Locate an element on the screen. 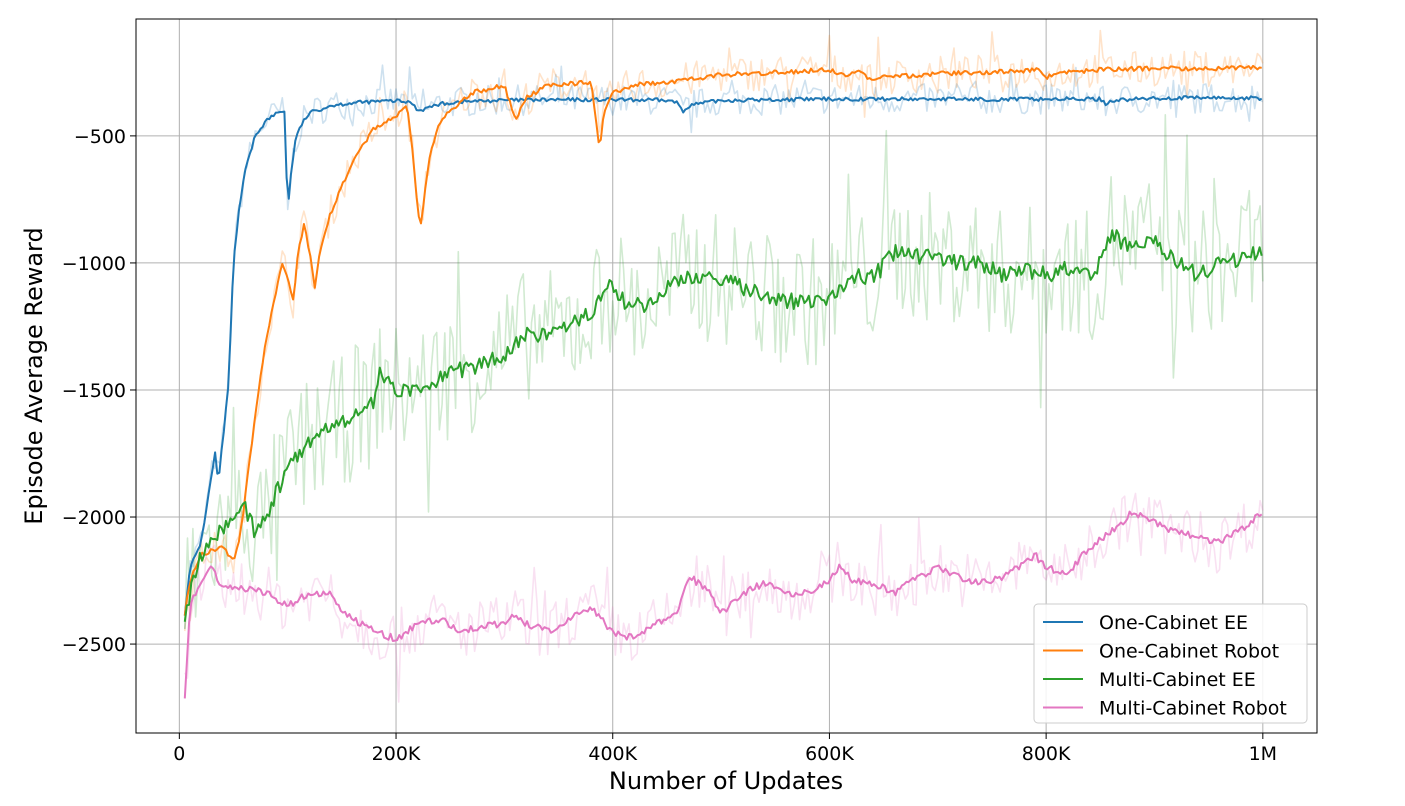 Image resolution: width=1405 pixels, height=806 pixels. legend-label-multi-cabinet-ee: Multi-Cabinet EE is located at coordinates (1177, 680).